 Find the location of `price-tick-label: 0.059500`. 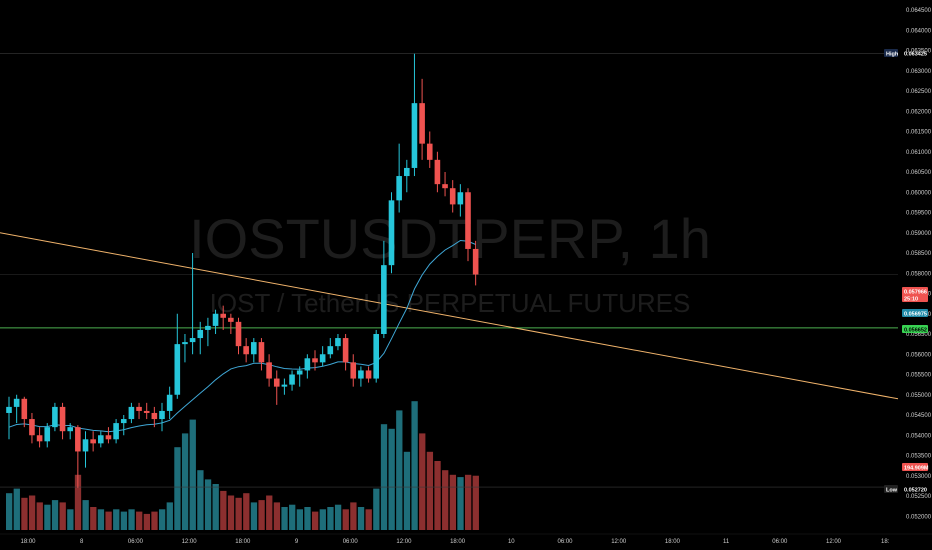

price-tick-label: 0.059500 is located at coordinates (919, 214).